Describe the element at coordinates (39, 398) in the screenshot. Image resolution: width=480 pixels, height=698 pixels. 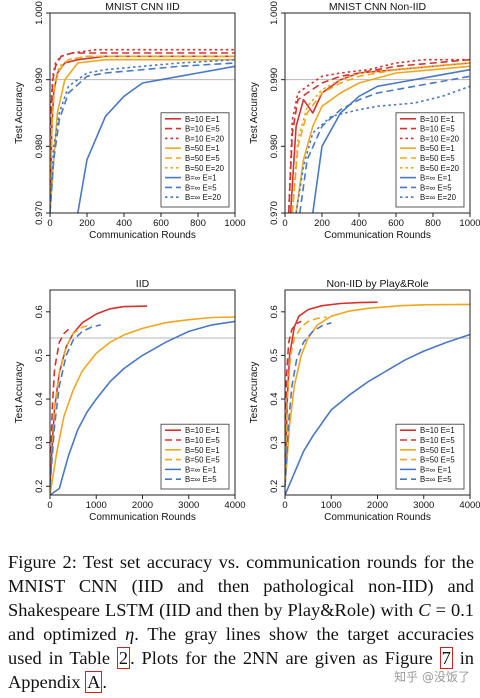
I see `y-tick-label: 0.4` at that location.